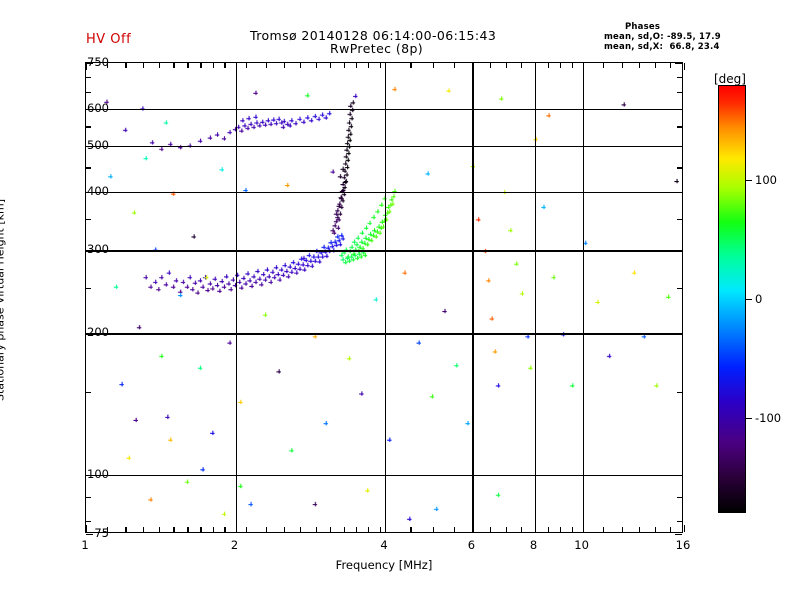 This screenshot has height=600, width=800. What do you see at coordinates (471, 545) in the screenshot?
I see `x-tick-label: 6` at bounding box center [471, 545].